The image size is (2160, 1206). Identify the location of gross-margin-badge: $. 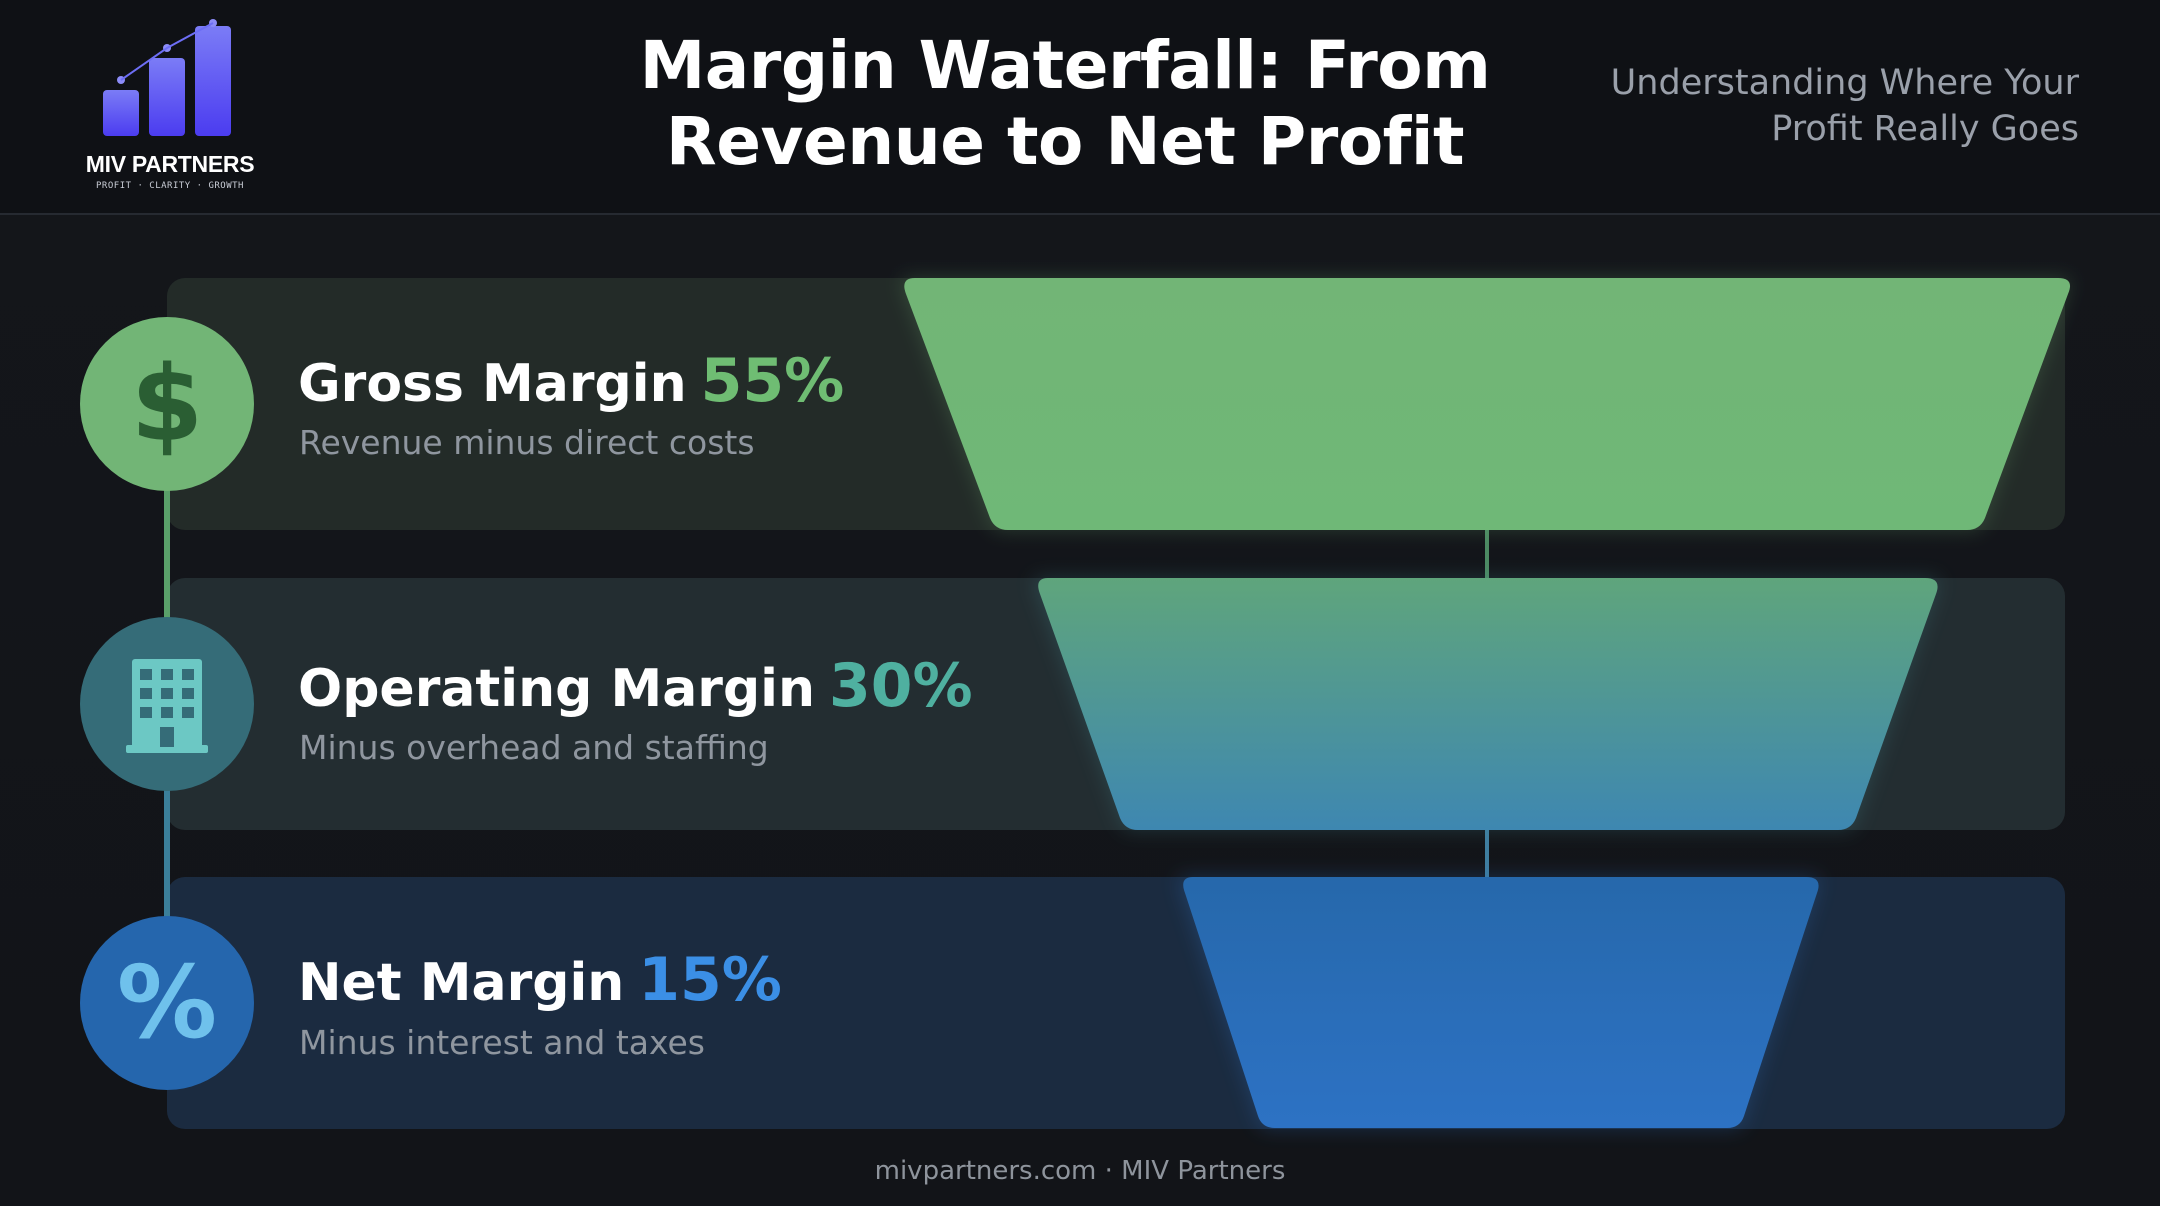
(167, 404).